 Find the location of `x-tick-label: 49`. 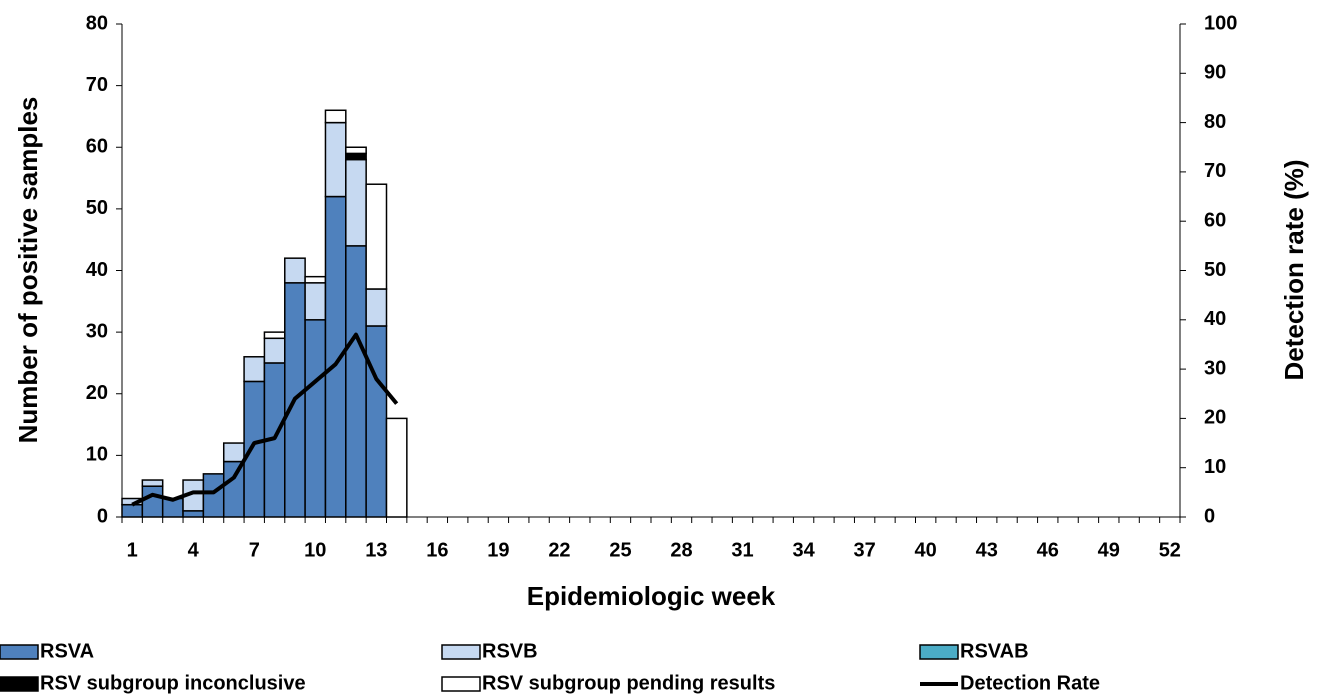

x-tick-label: 49 is located at coordinates (1109, 550).